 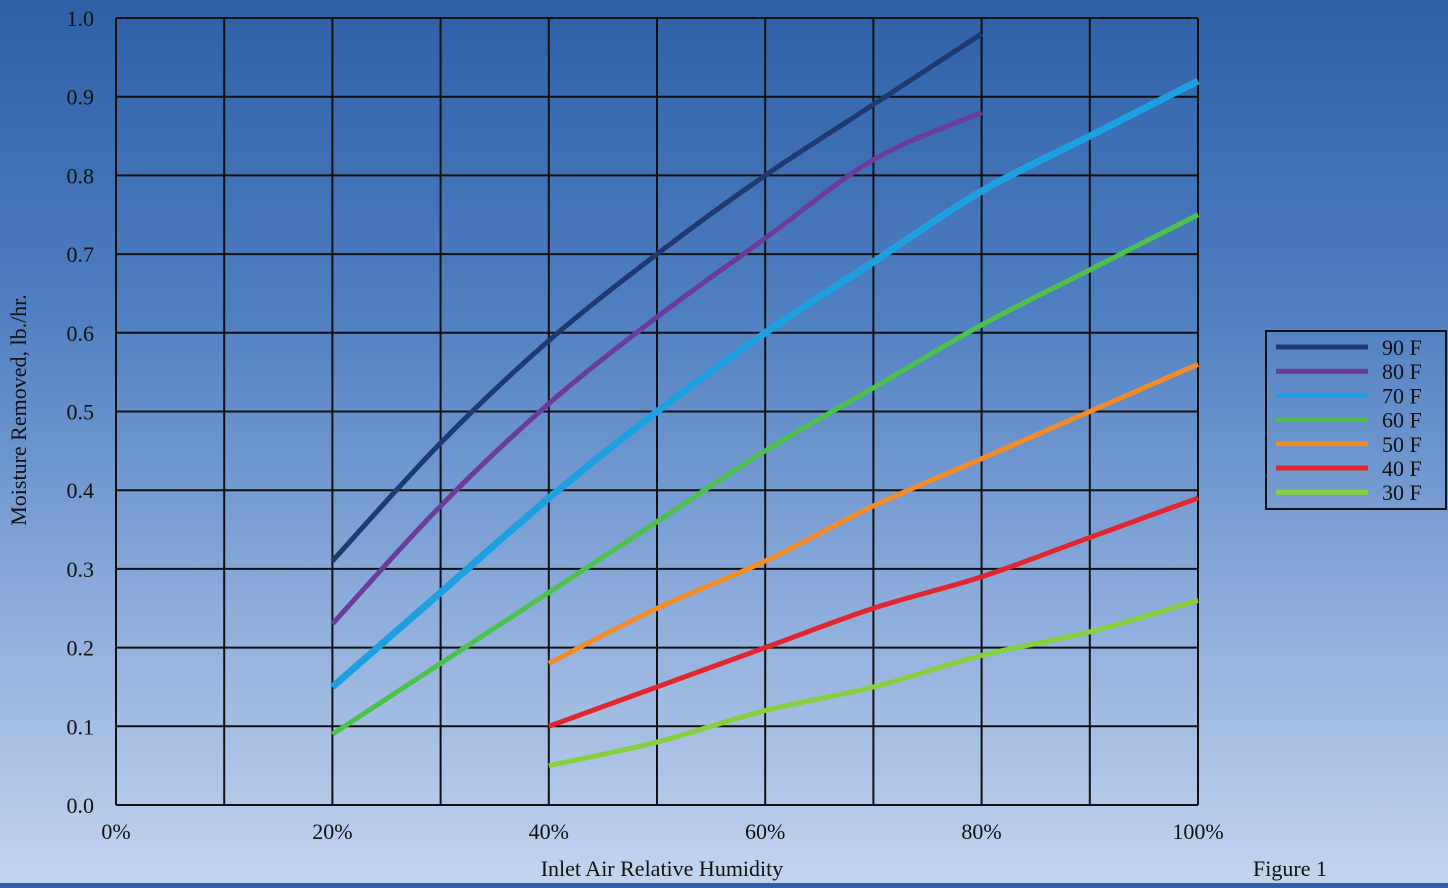 What do you see at coordinates (1402, 371) in the screenshot?
I see `legend-label: 80 F` at bounding box center [1402, 371].